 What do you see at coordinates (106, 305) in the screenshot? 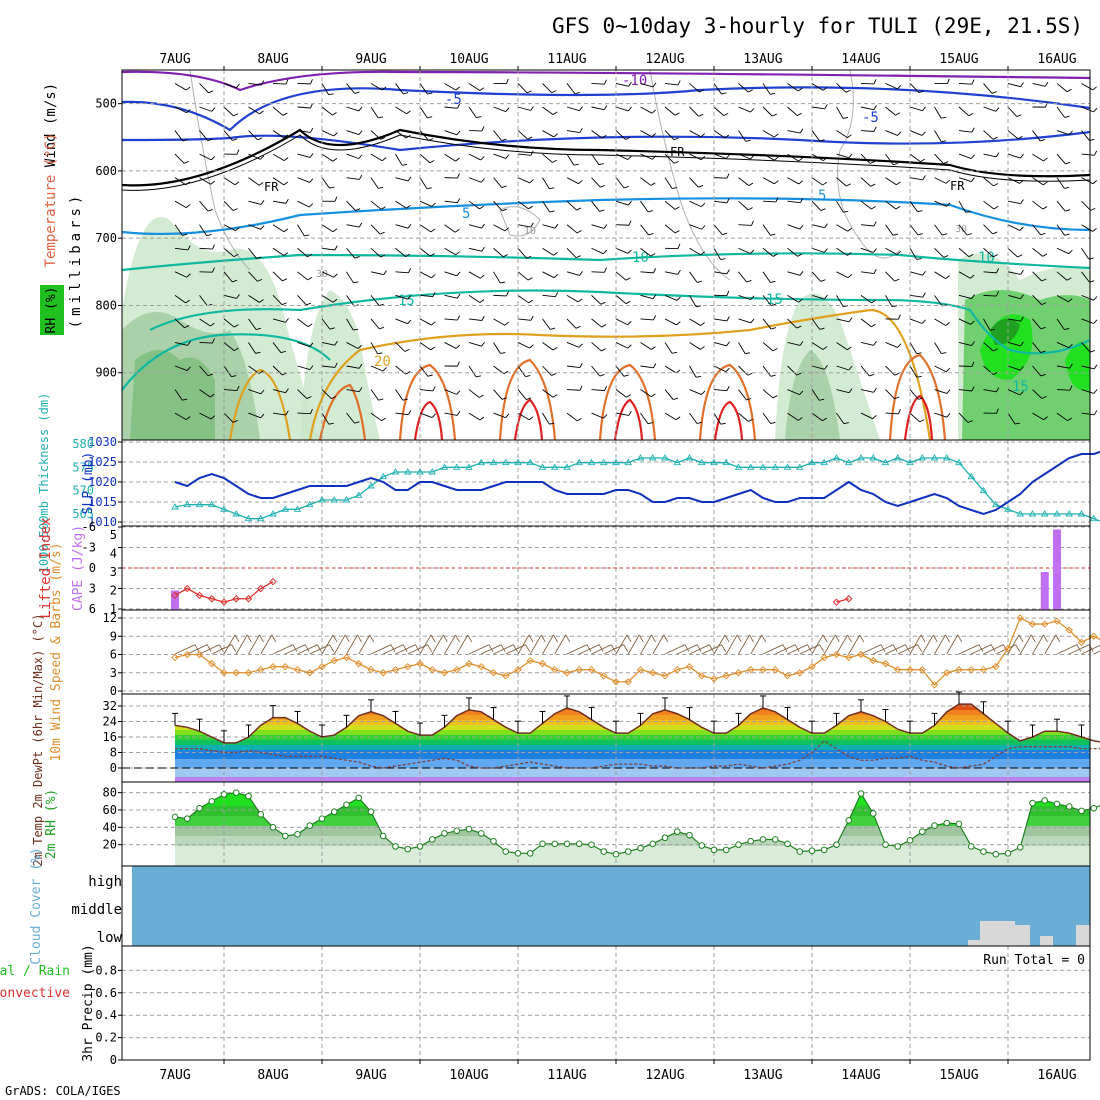
I see `y-tick-label: 800` at bounding box center [106, 305].